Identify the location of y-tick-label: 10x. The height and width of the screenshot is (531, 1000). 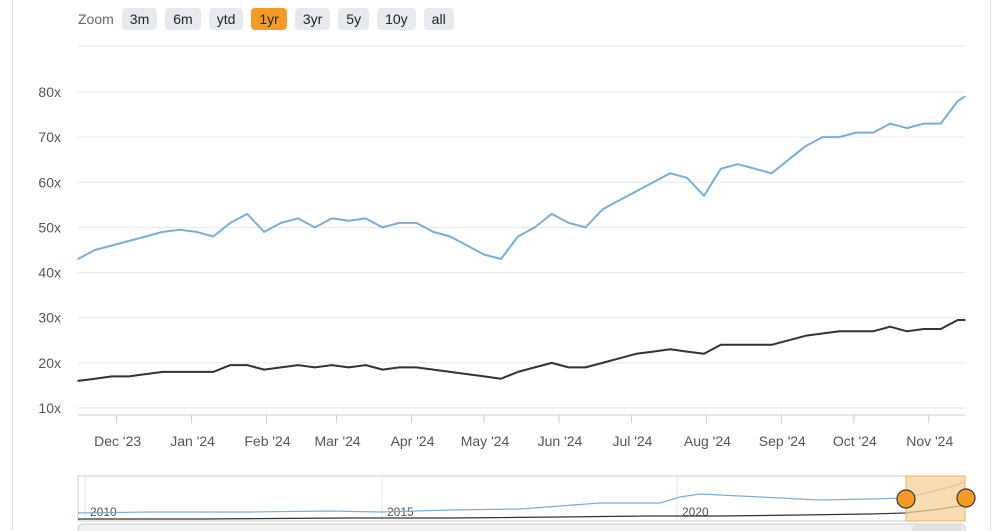
(49, 408).